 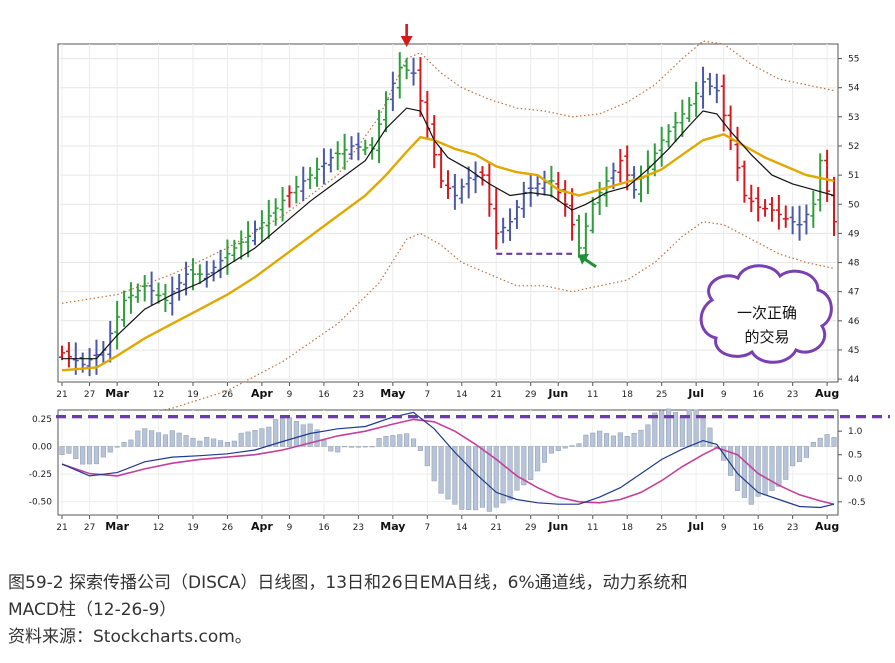 I want to click on callout-line-1: 一次正确, so click(x=767, y=313).